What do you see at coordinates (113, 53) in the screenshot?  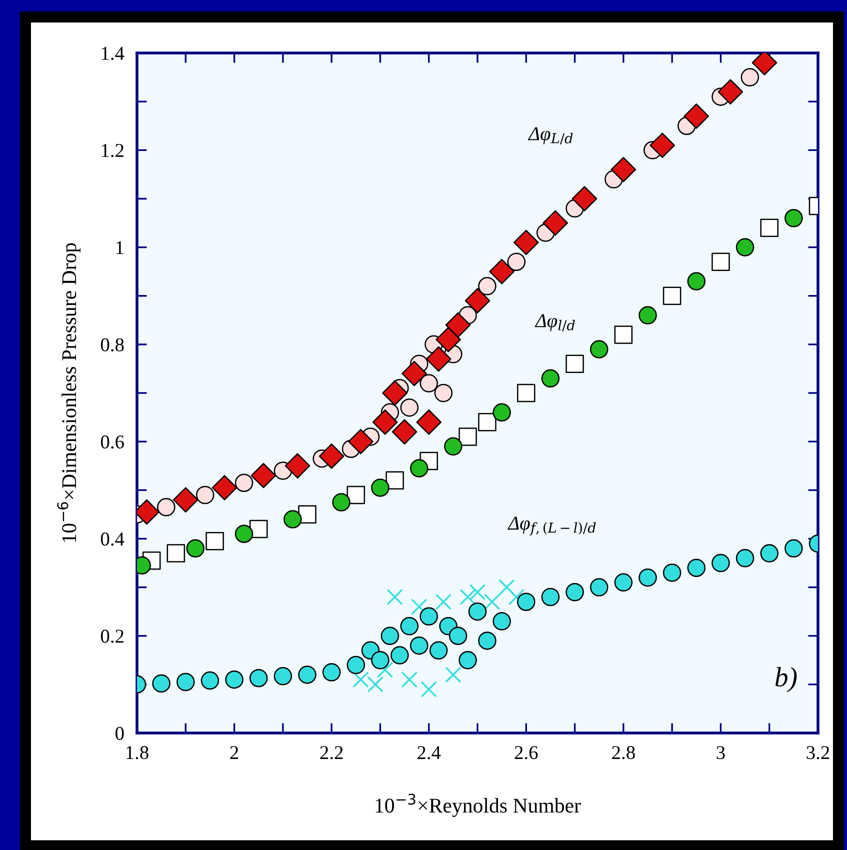 I see `y-tick-label: 1.4` at bounding box center [113, 53].